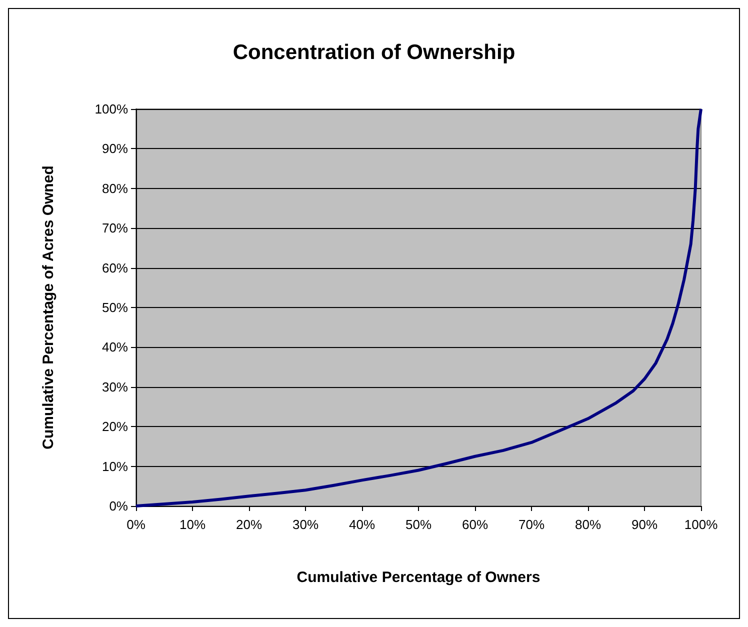  I want to click on y-tick-label: 50%, so click(115, 307).